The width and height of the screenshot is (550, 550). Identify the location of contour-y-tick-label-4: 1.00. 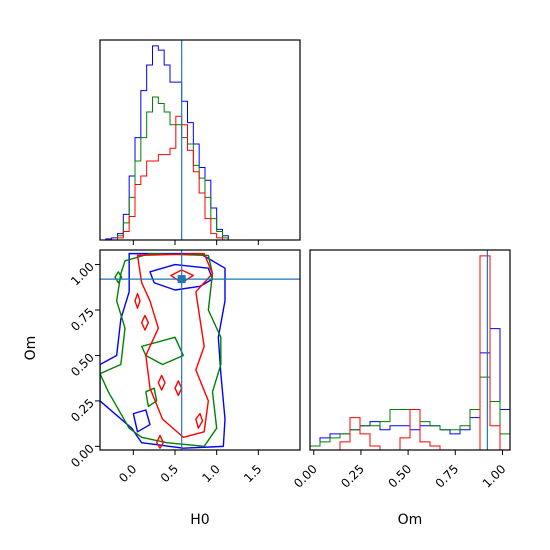
(82, 274).